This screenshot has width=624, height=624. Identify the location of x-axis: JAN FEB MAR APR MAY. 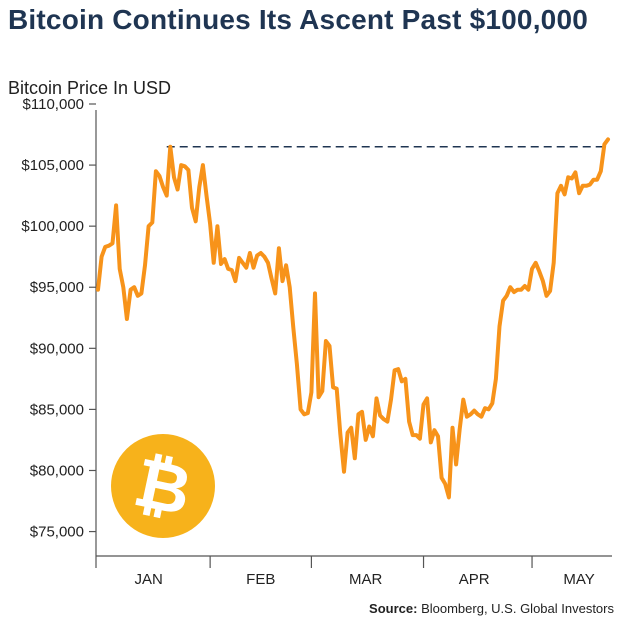
(353, 571).